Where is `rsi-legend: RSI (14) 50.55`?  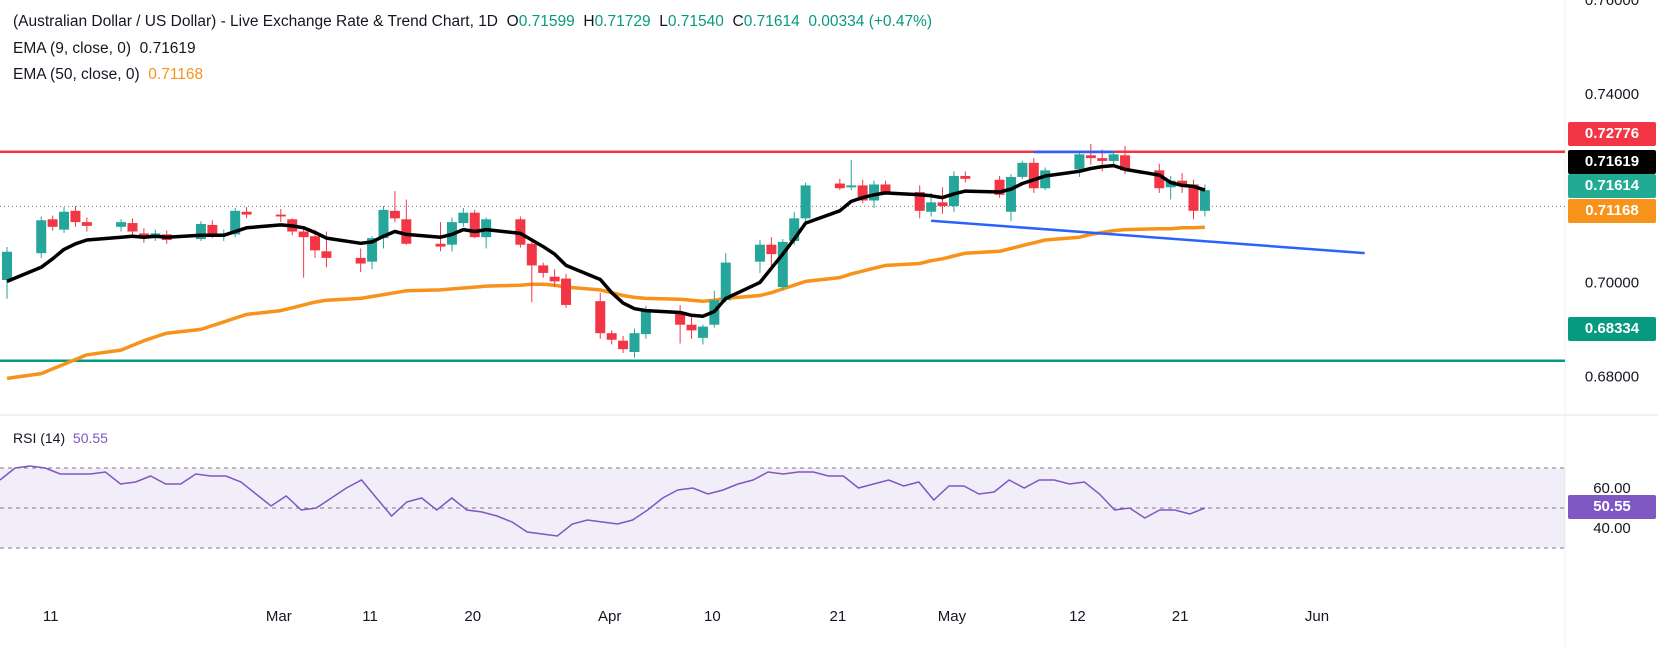 rsi-legend: RSI (14) 50.55 is located at coordinates (60, 438).